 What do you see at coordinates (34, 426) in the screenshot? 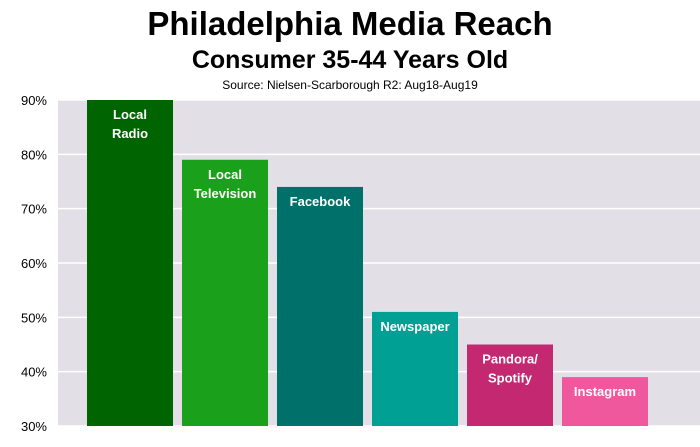
I see `y-tick-label: 30%` at bounding box center [34, 426].